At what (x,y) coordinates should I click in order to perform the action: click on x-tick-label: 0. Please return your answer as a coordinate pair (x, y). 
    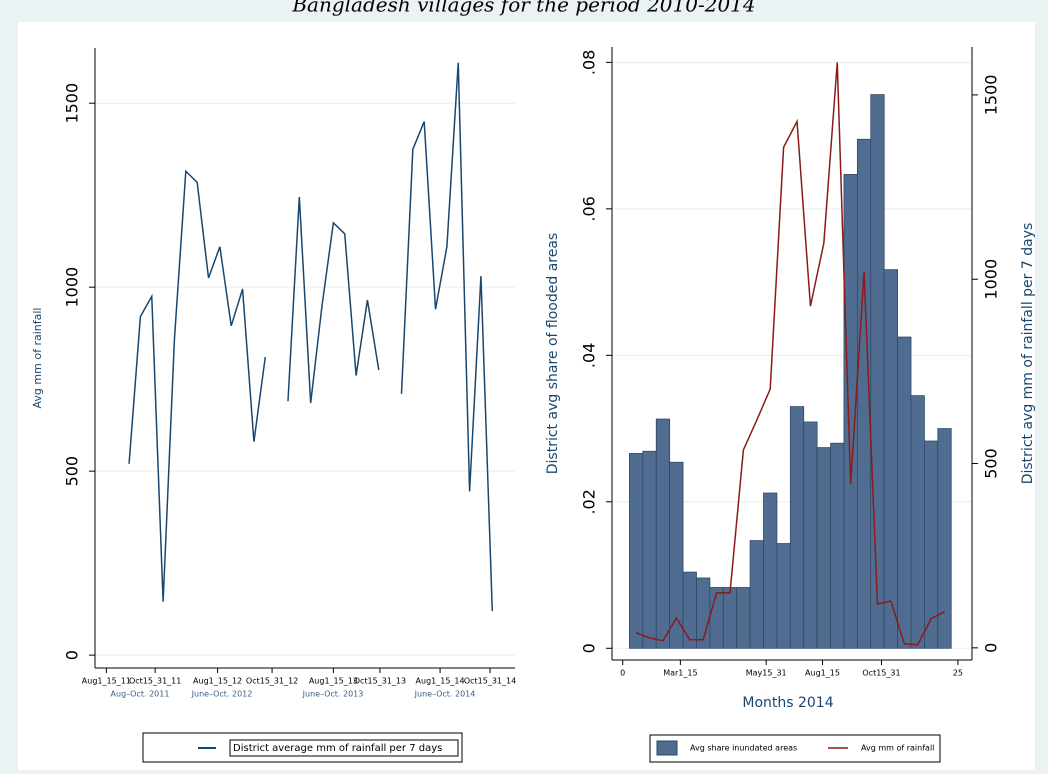
    Looking at the image, I should click on (622, 673).